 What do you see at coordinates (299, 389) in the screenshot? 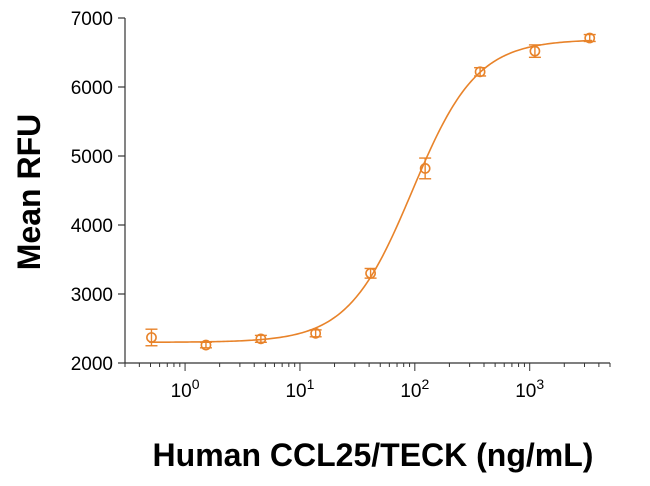
I see `x-tick-label: 10¹` at bounding box center [299, 389].